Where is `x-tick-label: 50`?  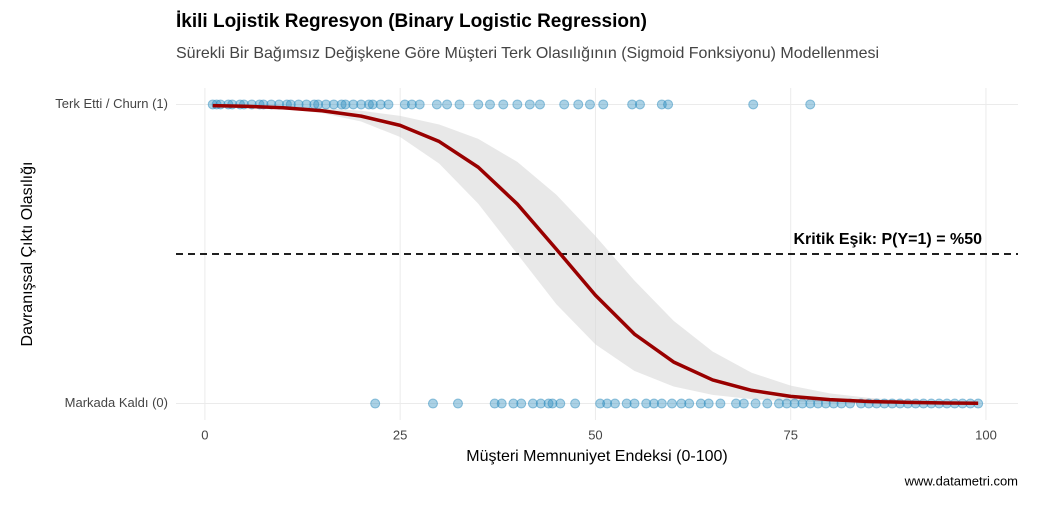
x-tick-label: 50 is located at coordinates (595, 434).